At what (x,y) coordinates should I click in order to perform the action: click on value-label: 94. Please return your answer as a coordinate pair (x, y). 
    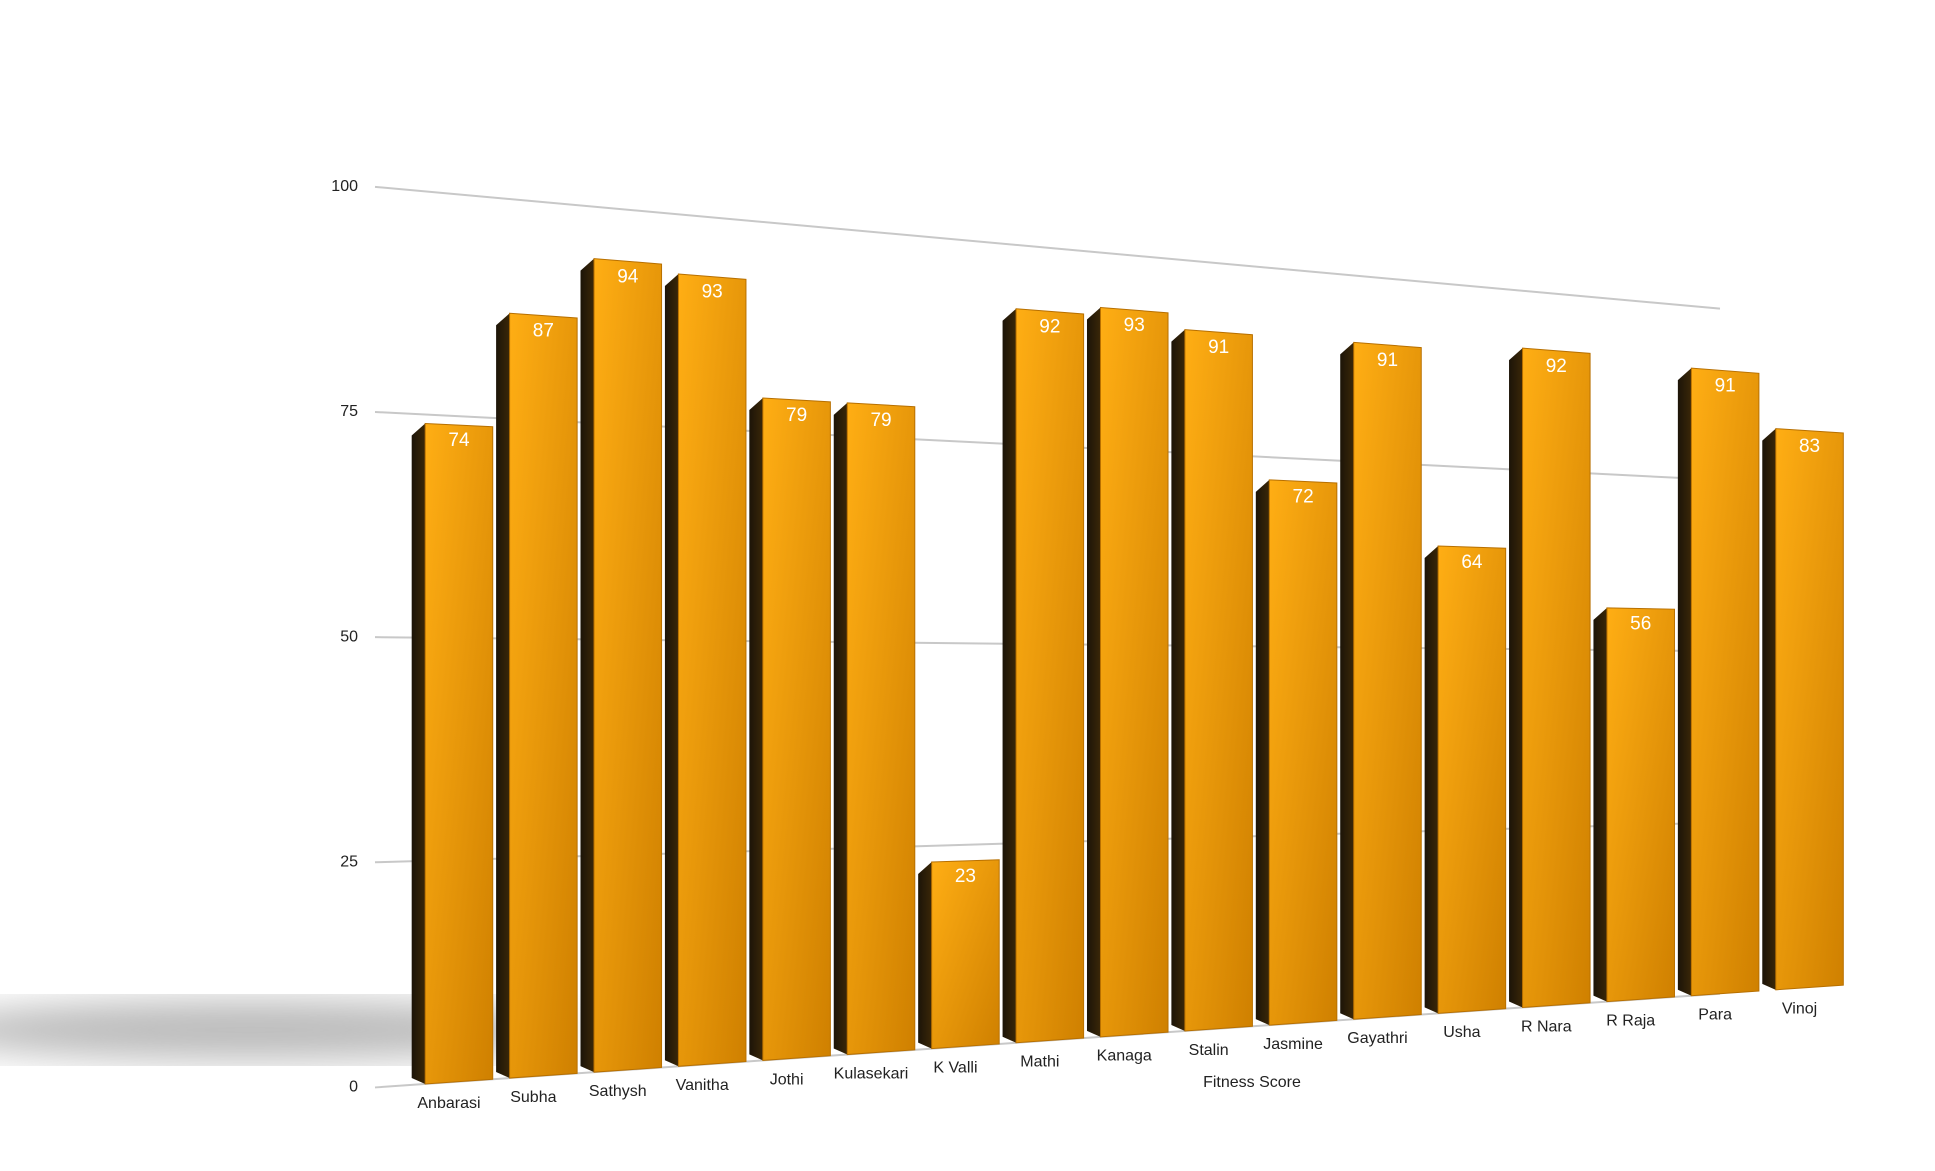
    Looking at the image, I should click on (628, 276).